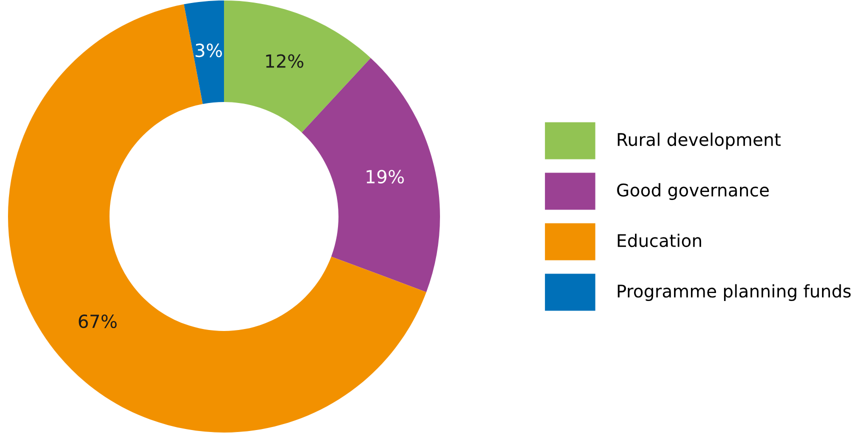  What do you see at coordinates (285, 61) in the screenshot?
I see `data-label: 12%` at bounding box center [285, 61].